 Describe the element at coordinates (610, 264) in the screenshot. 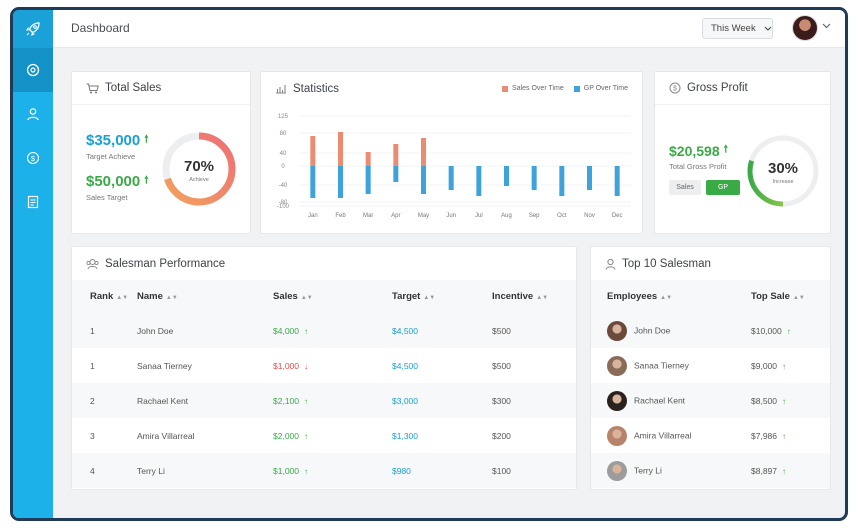

I see `person-icon` at that location.